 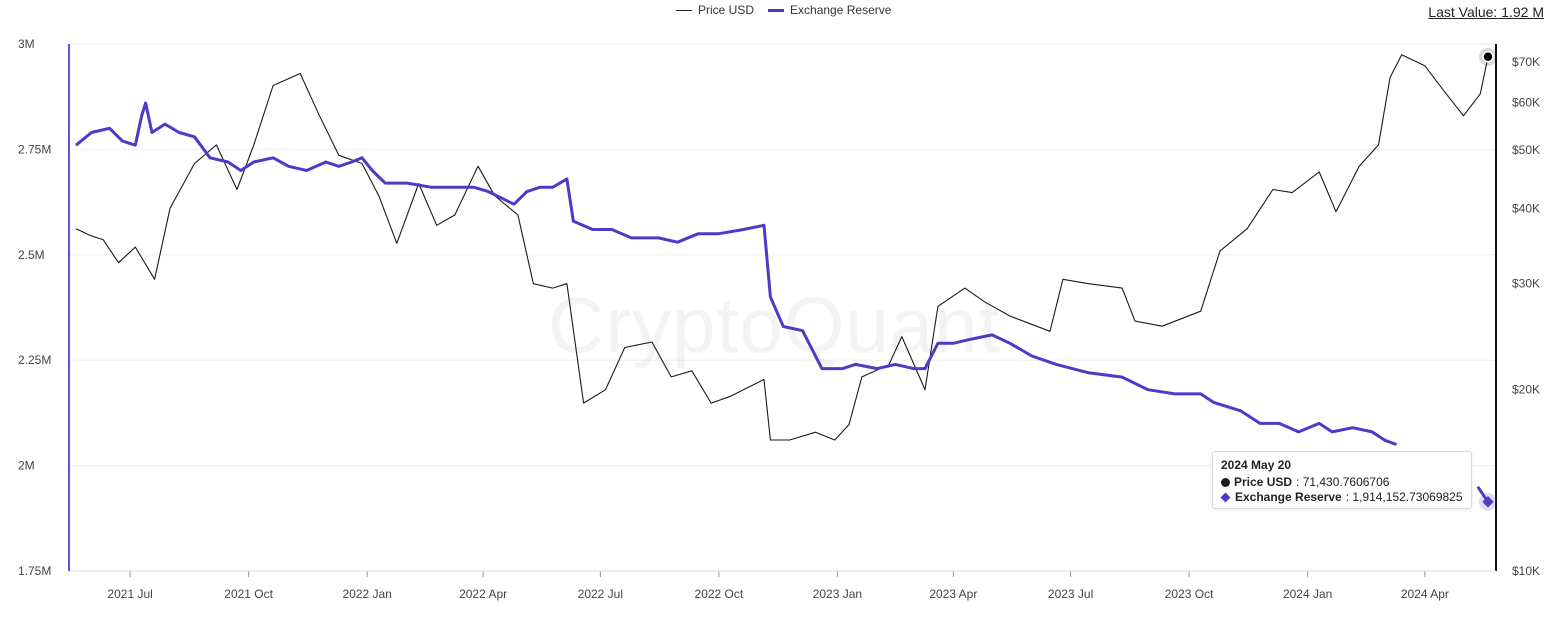 What do you see at coordinates (1263, 482) in the screenshot?
I see `tooltip-price-name: Price USD` at bounding box center [1263, 482].